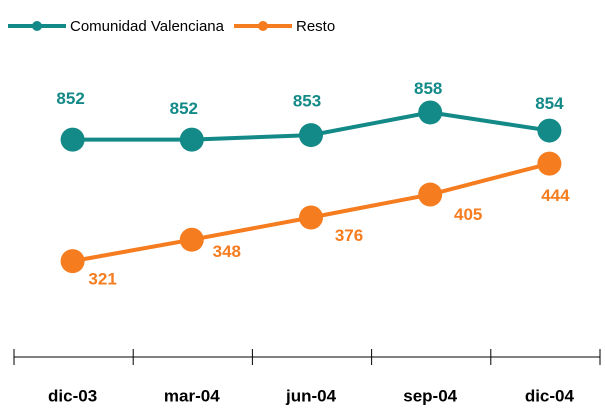  What do you see at coordinates (430, 395) in the screenshot?
I see `x-tick-label: sep-04` at bounding box center [430, 395].